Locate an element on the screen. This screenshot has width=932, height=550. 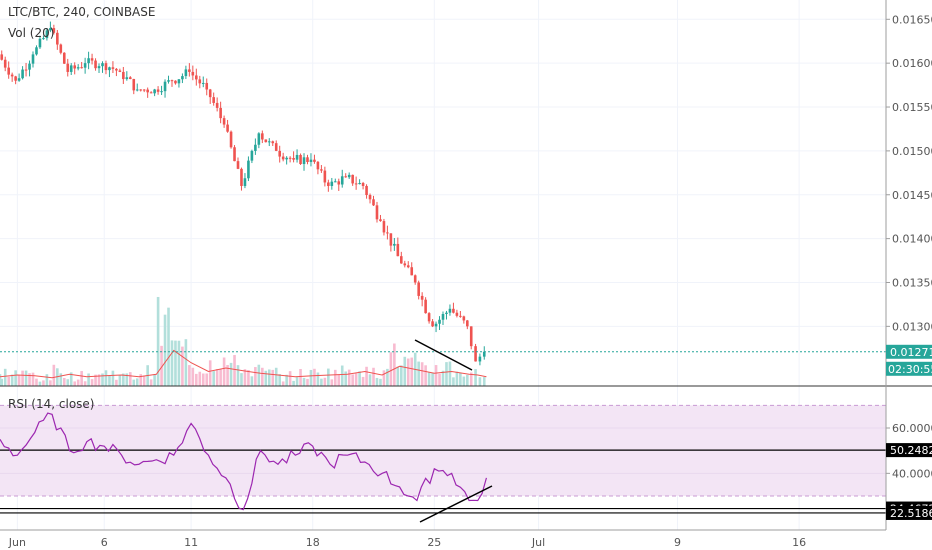
price-trendline is located at coordinates (443, 355).